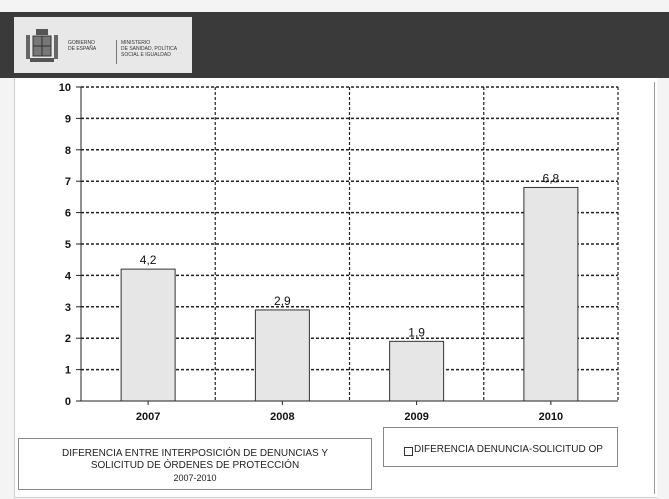  Describe the element at coordinates (282, 355) in the screenshot. I see `bar-2008` at that location.